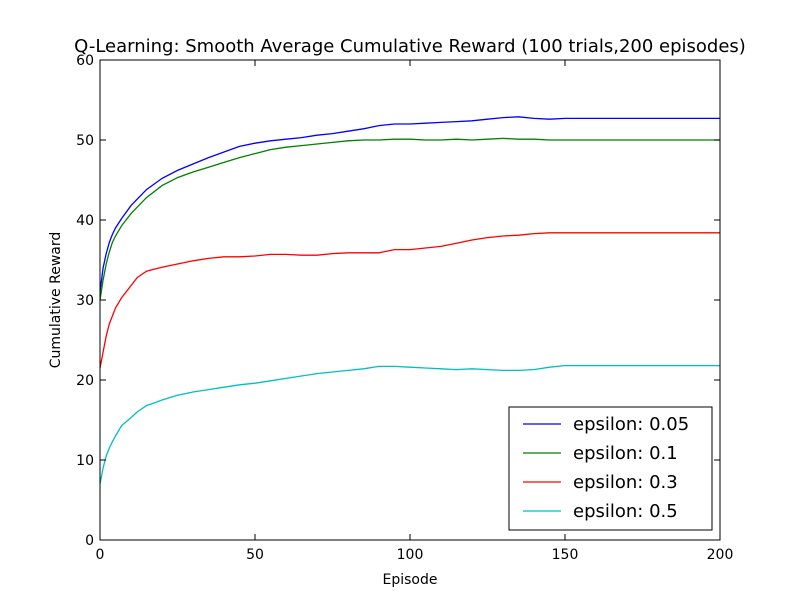 This screenshot has height=600, width=800. Describe the element at coordinates (565, 555) in the screenshot. I see `x-tick-label: 150` at that location.